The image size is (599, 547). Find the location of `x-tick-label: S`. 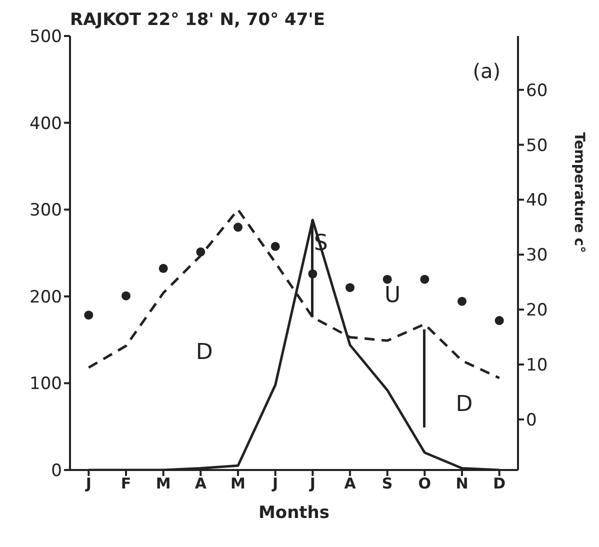

x-tick-label: S is located at coordinates (387, 483).